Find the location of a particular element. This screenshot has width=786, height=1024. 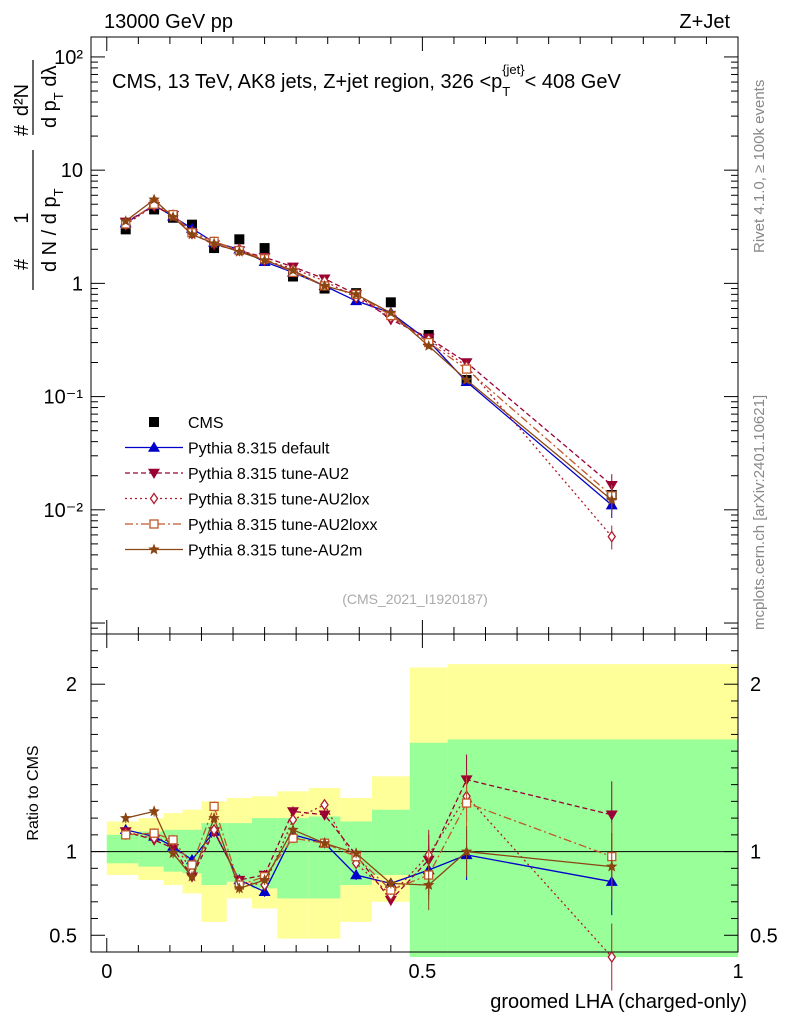

y-tick-label: 10⁻¹ is located at coordinates (64, 398).